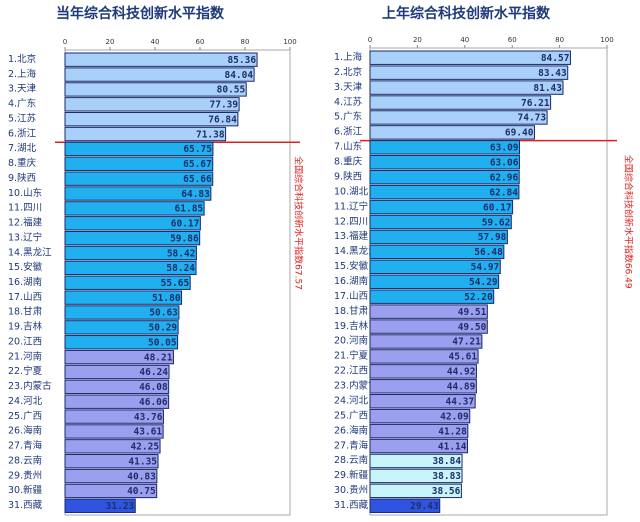 The image size is (640, 522). Describe the element at coordinates (166, 298) in the screenshot. I see `value-label: 51.80` at that location.